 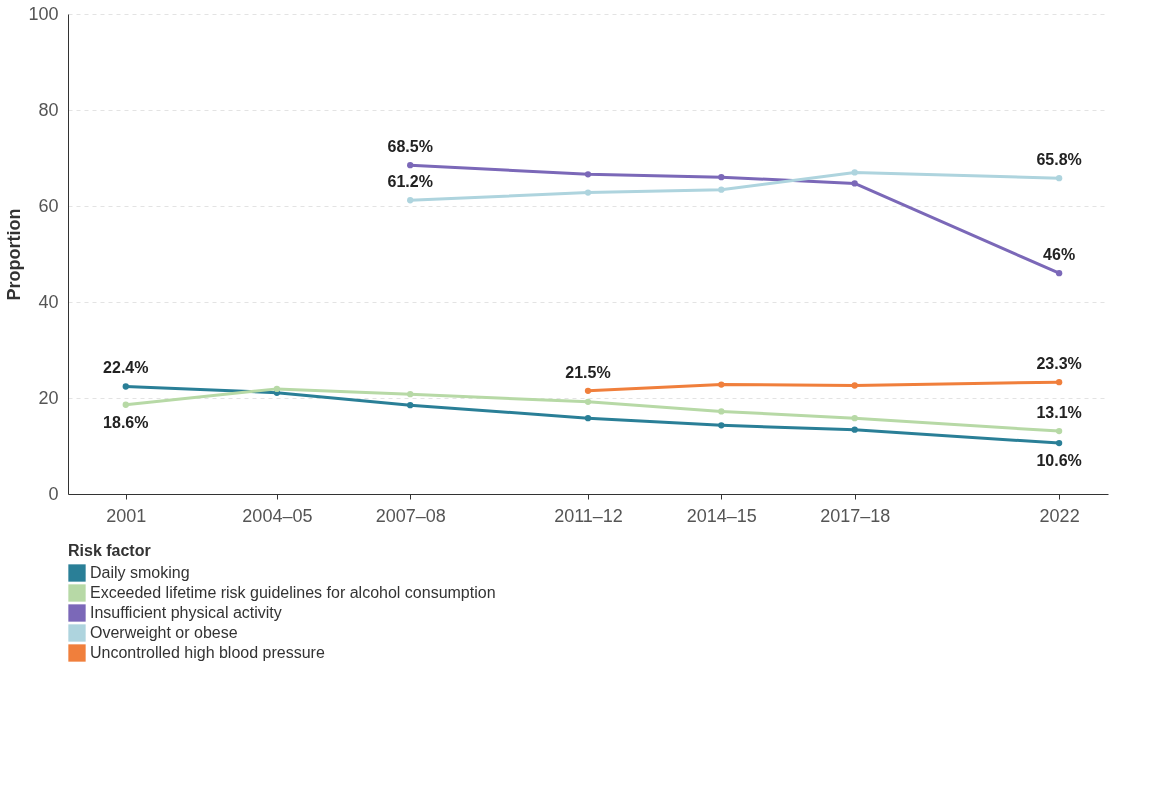 I want to click on legend-label: Uncontrolled high blood pressure, so click(x=207, y=652).